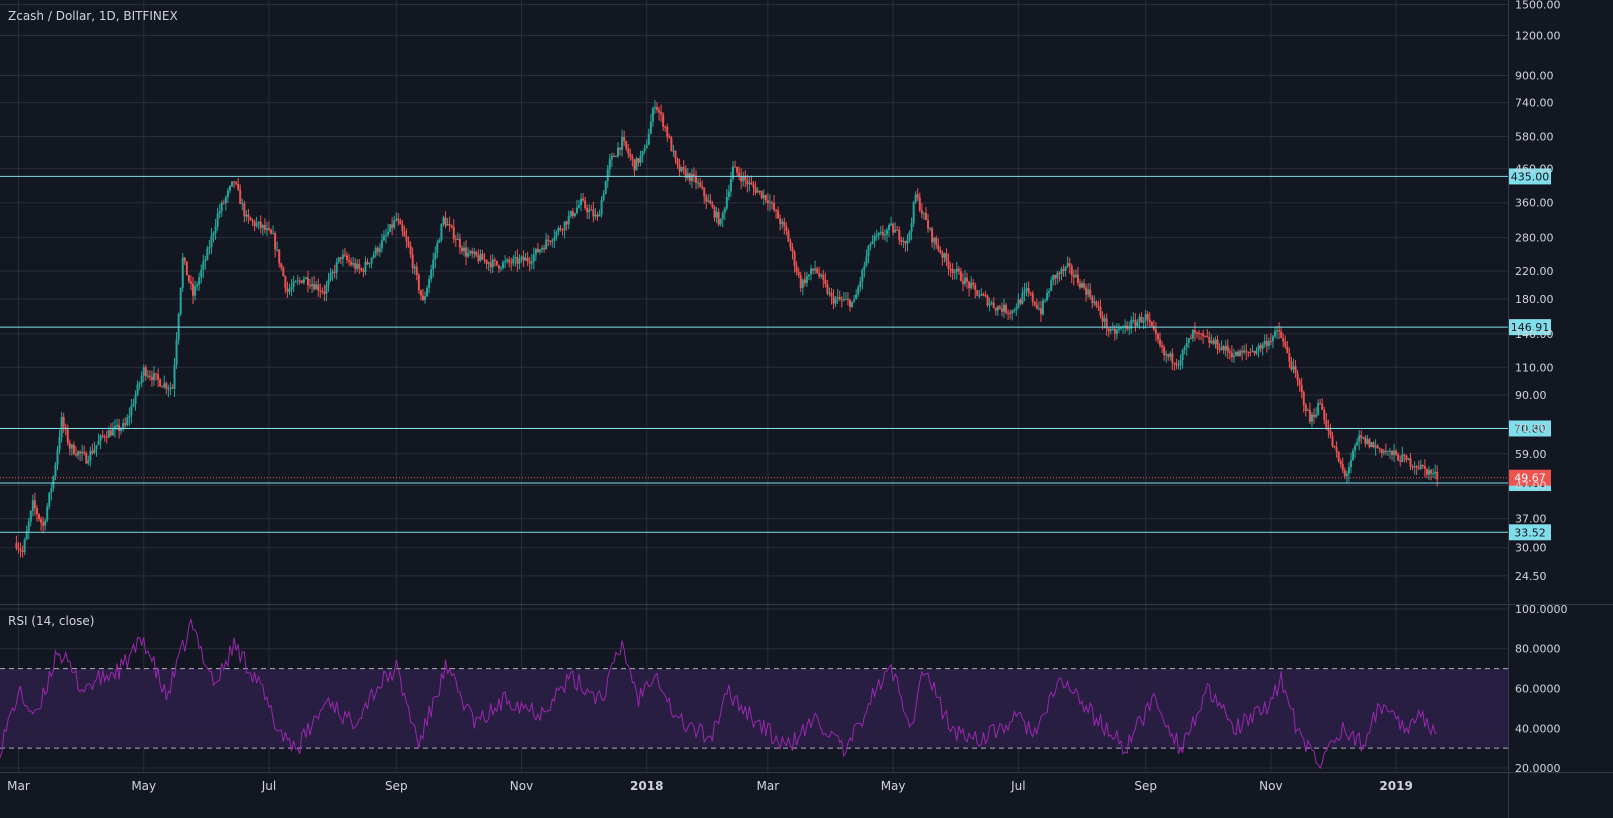  Describe the element at coordinates (1530, 532) in the screenshot. I see `level-price-label: 33.52` at that location.